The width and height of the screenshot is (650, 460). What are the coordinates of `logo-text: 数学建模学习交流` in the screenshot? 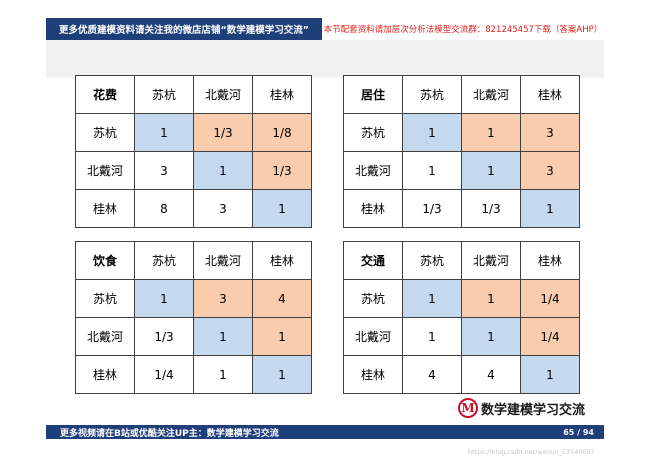 It's located at (533, 410).